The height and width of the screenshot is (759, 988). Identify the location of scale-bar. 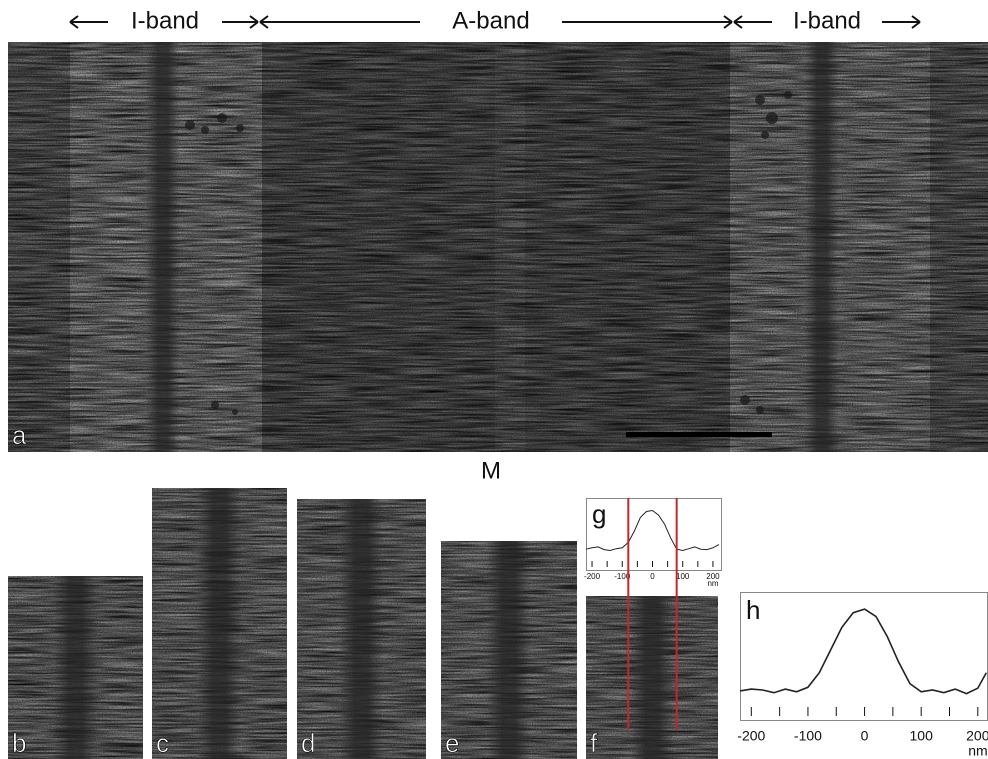
(699, 434).